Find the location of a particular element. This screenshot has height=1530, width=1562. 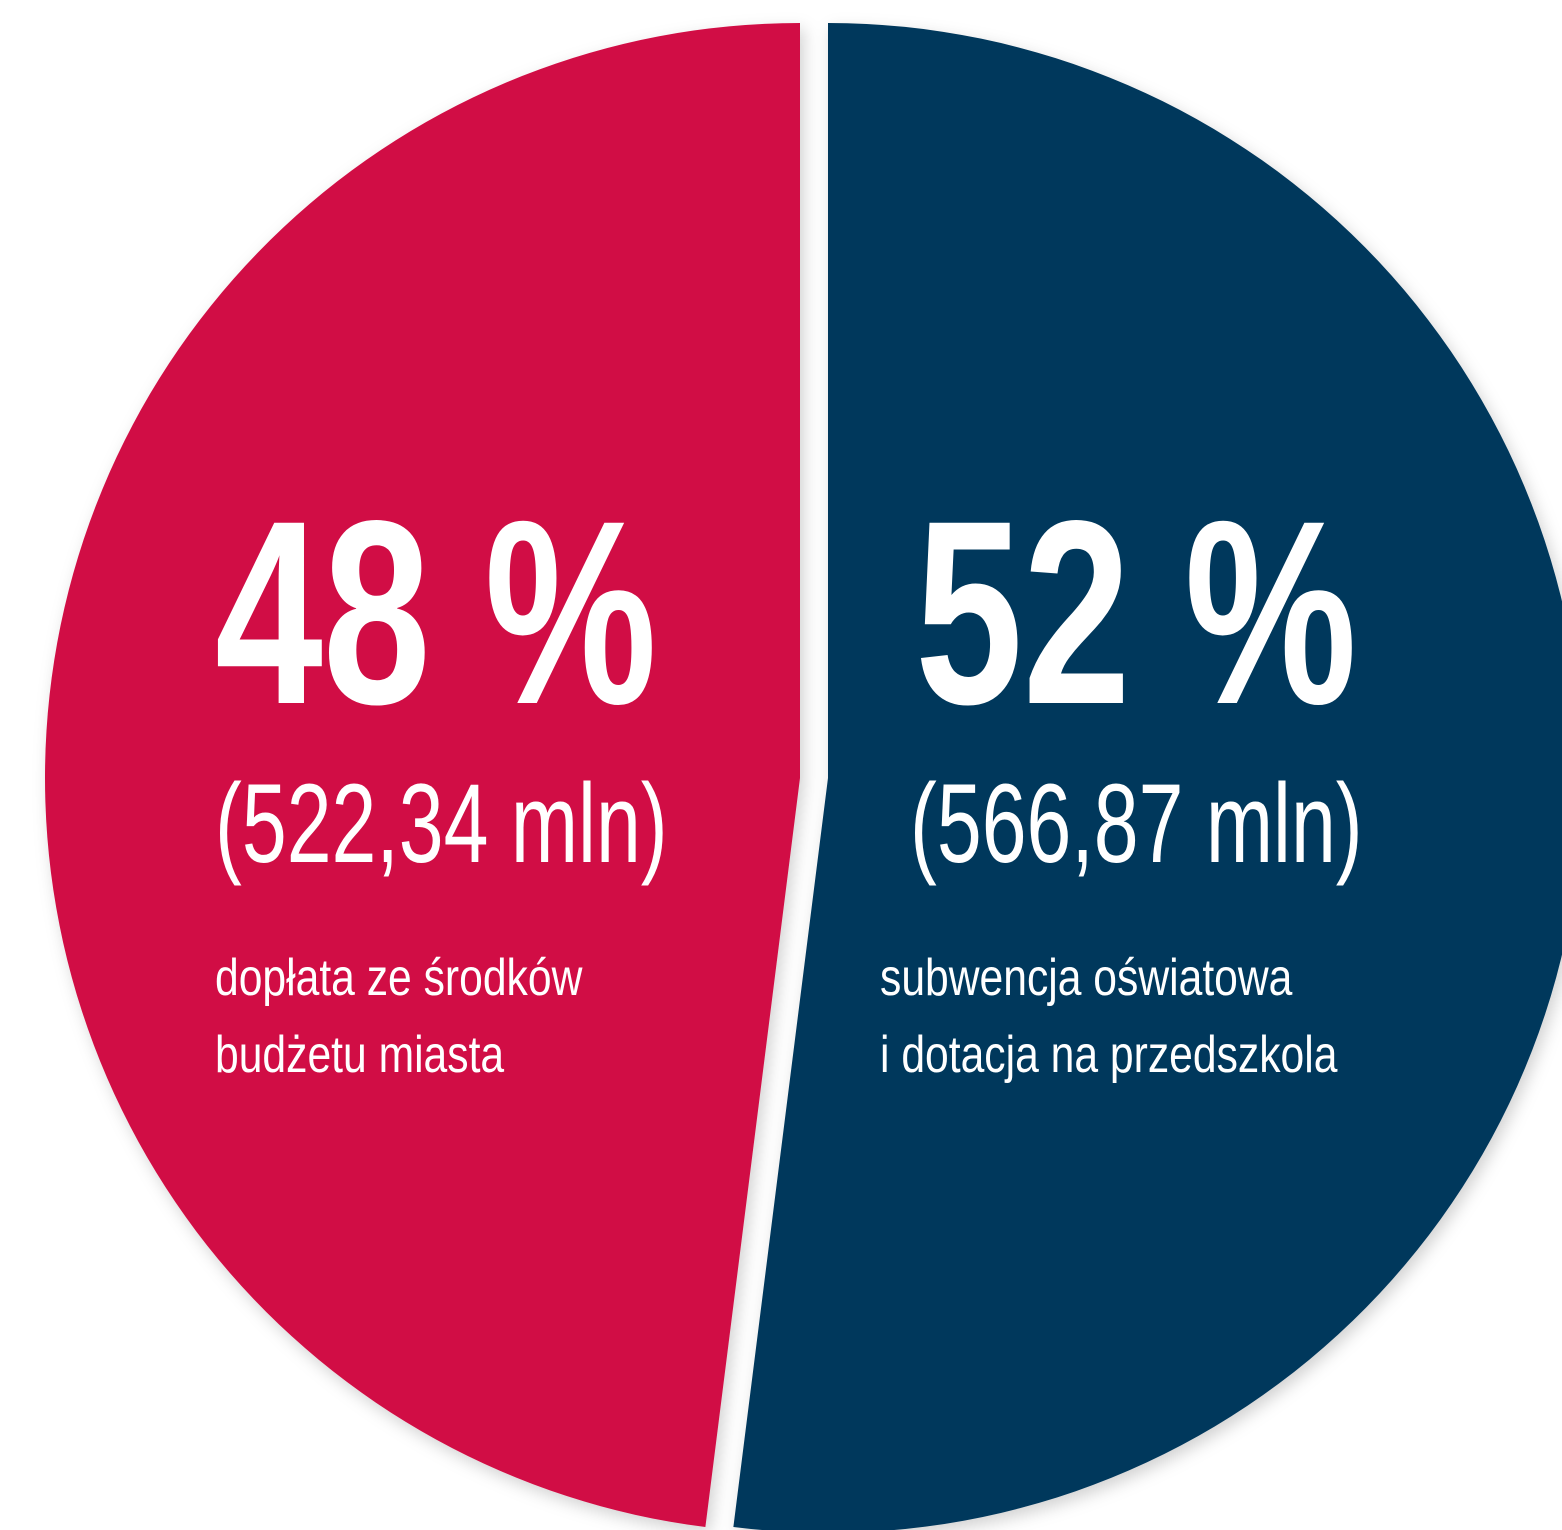

value-label: 48 % is located at coordinates (436, 611).